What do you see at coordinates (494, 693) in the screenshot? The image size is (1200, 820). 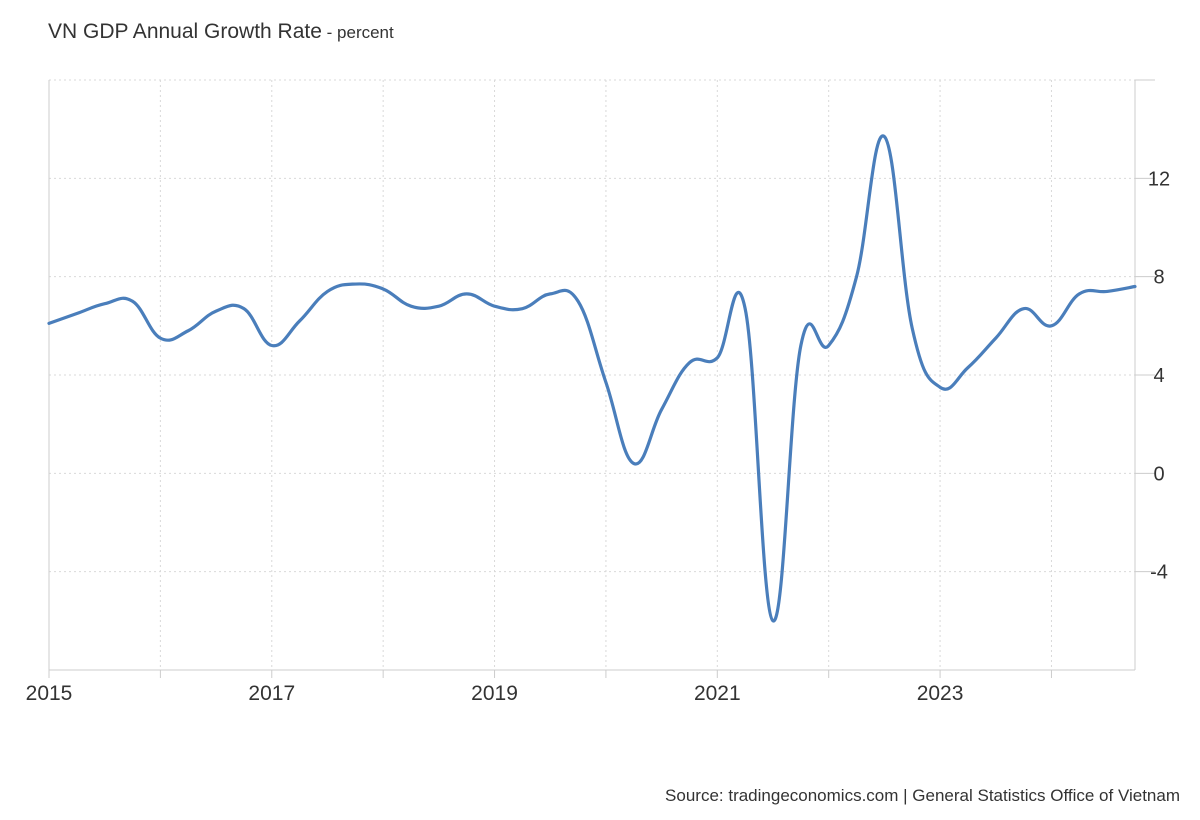 I see `x-tick-label-2019: 2019` at bounding box center [494, 693].